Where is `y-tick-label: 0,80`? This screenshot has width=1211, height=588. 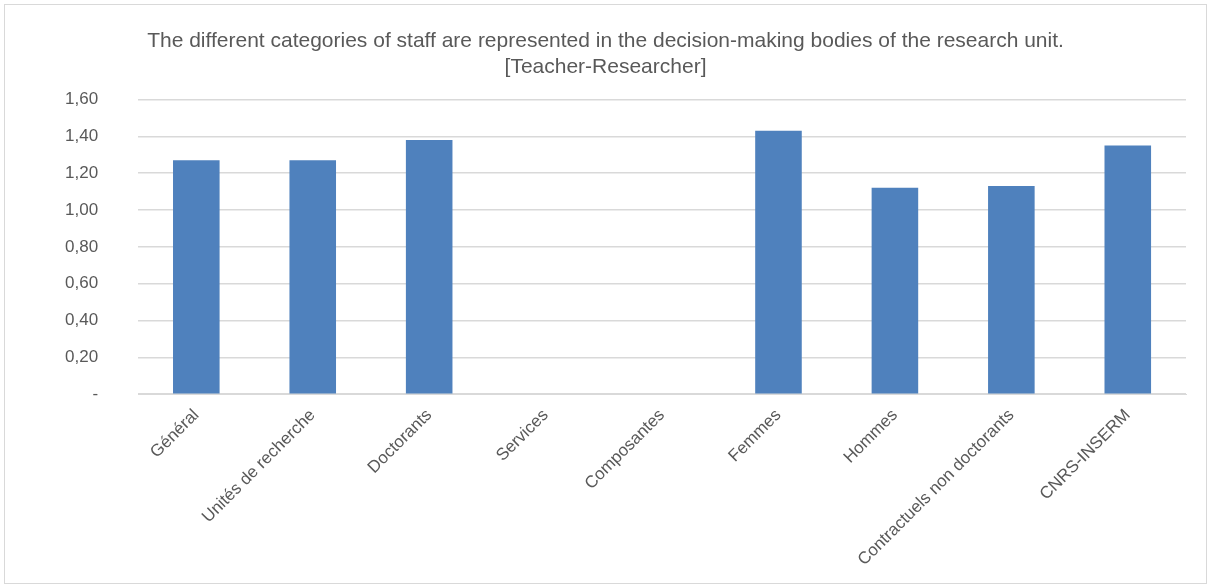
y-tick-label: 0,80 is located at coordinates (81, 246).